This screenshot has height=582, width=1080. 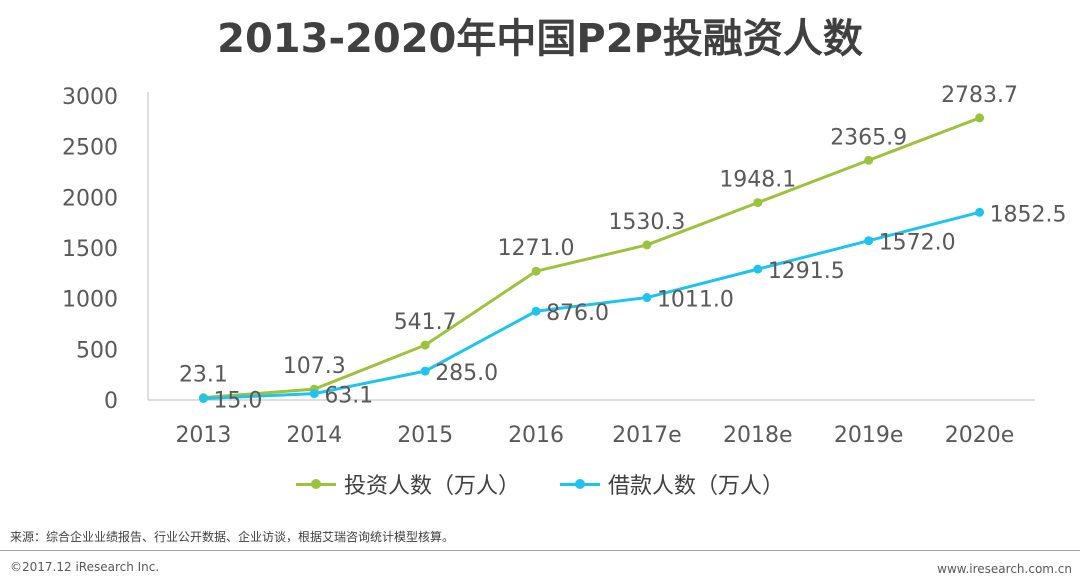 I want to click on x-tick-label: 2017e, so click(x=647, y=435).